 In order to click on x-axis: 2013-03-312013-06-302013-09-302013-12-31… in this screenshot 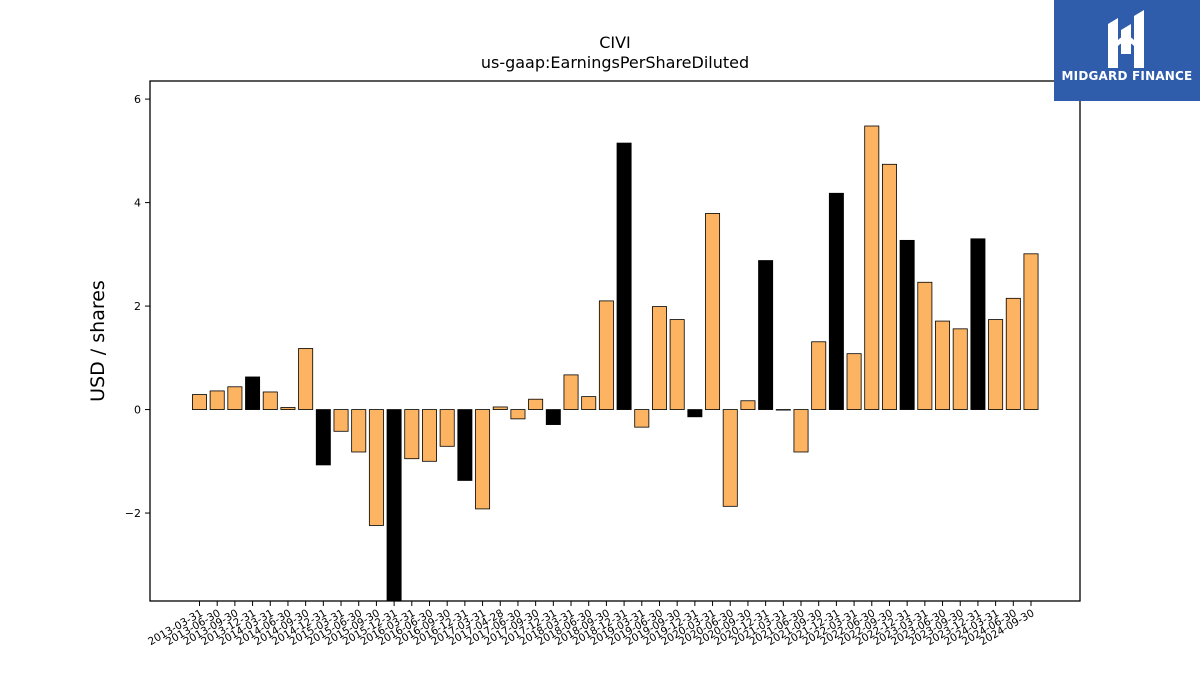, I will do `click(591, 624)`.